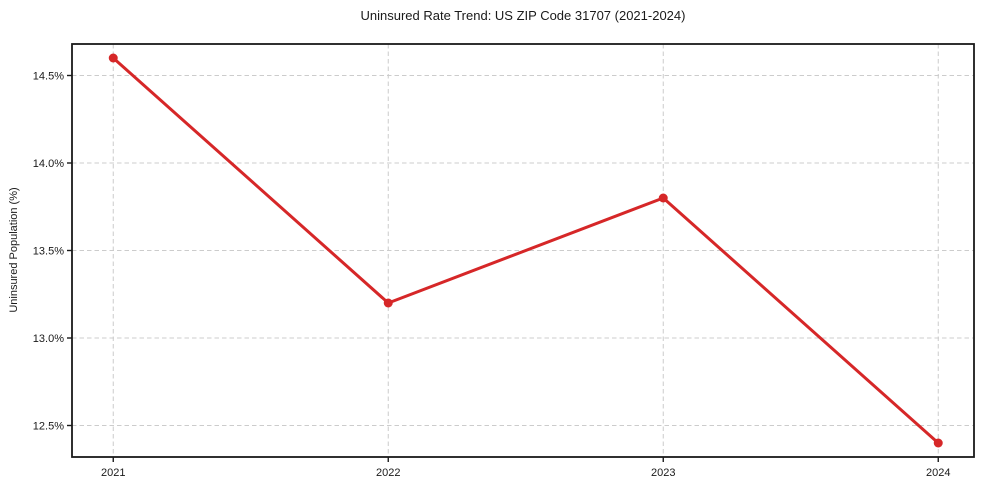  I want to click on data-point-2021, so click(113, 58).